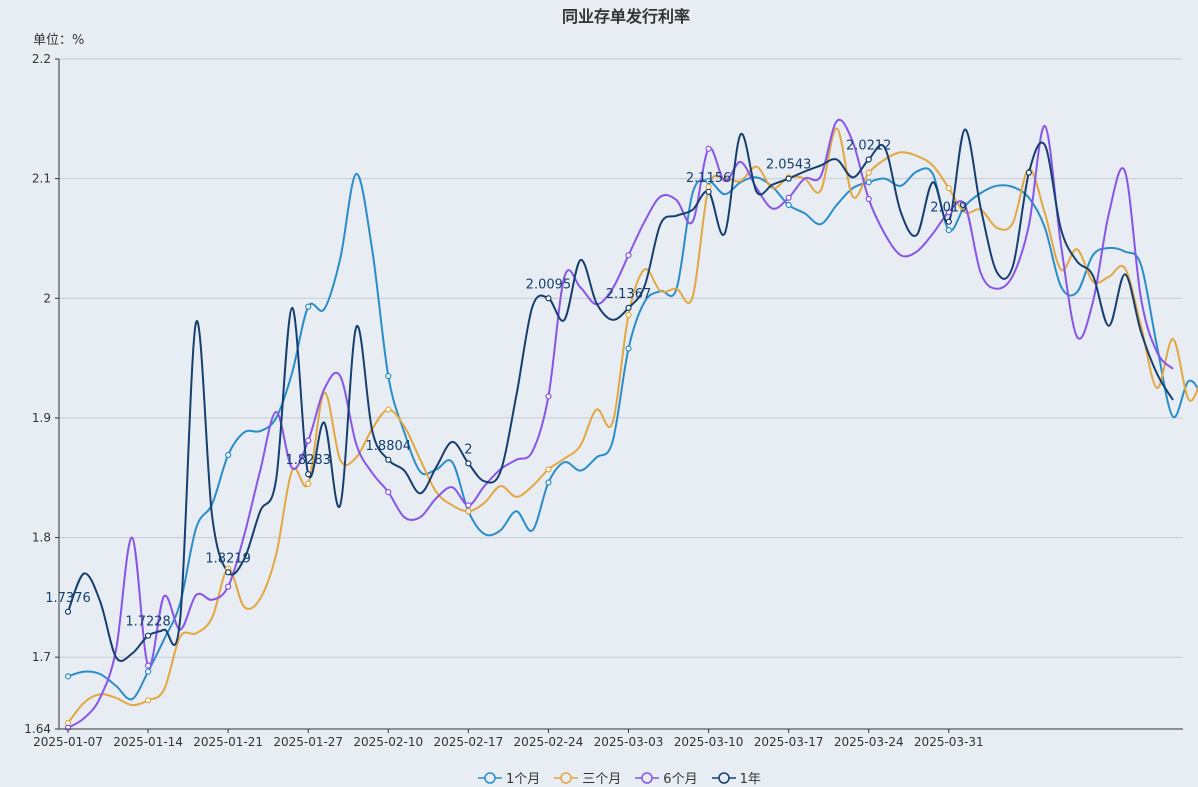 The image size is (1198, 787). Describe the element at coordinates (41, 657) in the screenshot. I see `y-tick-label: 1.7` at that location.